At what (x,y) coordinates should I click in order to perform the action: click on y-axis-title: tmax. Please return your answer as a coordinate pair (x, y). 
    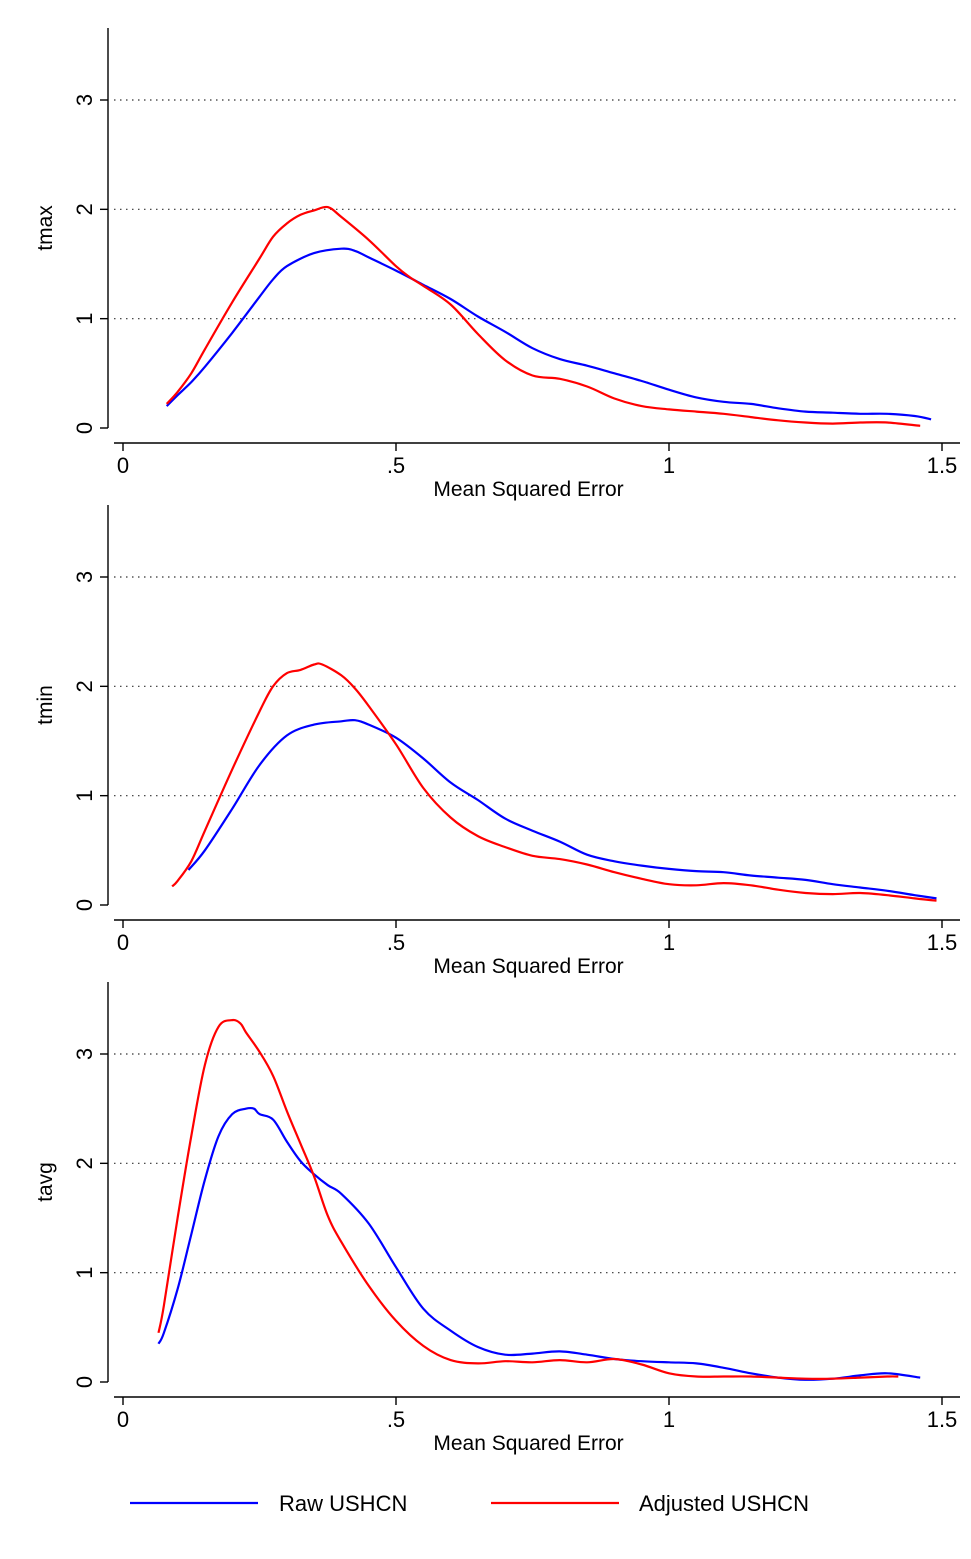
    Looking at the image, I should click on (45, 228).